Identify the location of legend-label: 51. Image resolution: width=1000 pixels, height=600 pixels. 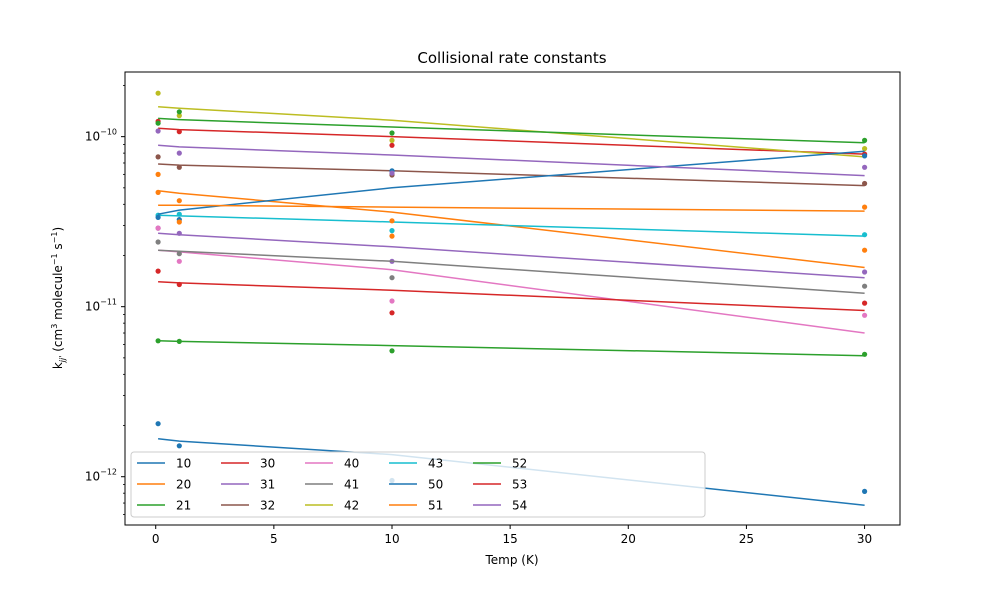
(435, 506).